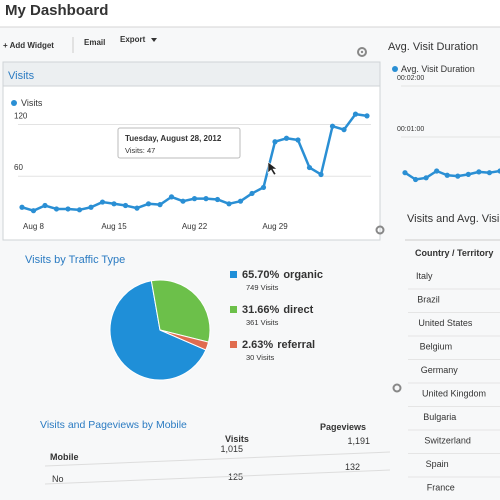 The height and width of the screenshot is (500, 500). I want to click on country: Italy, so click(424, 276).